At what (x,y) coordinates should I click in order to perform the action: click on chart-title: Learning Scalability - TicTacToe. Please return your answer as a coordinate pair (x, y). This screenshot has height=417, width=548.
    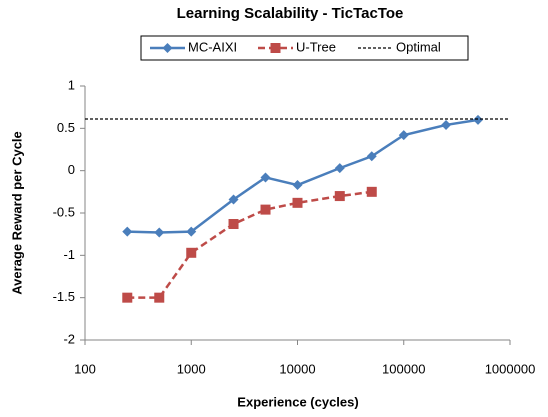
    Looking at the image, I should click on (290, 13).